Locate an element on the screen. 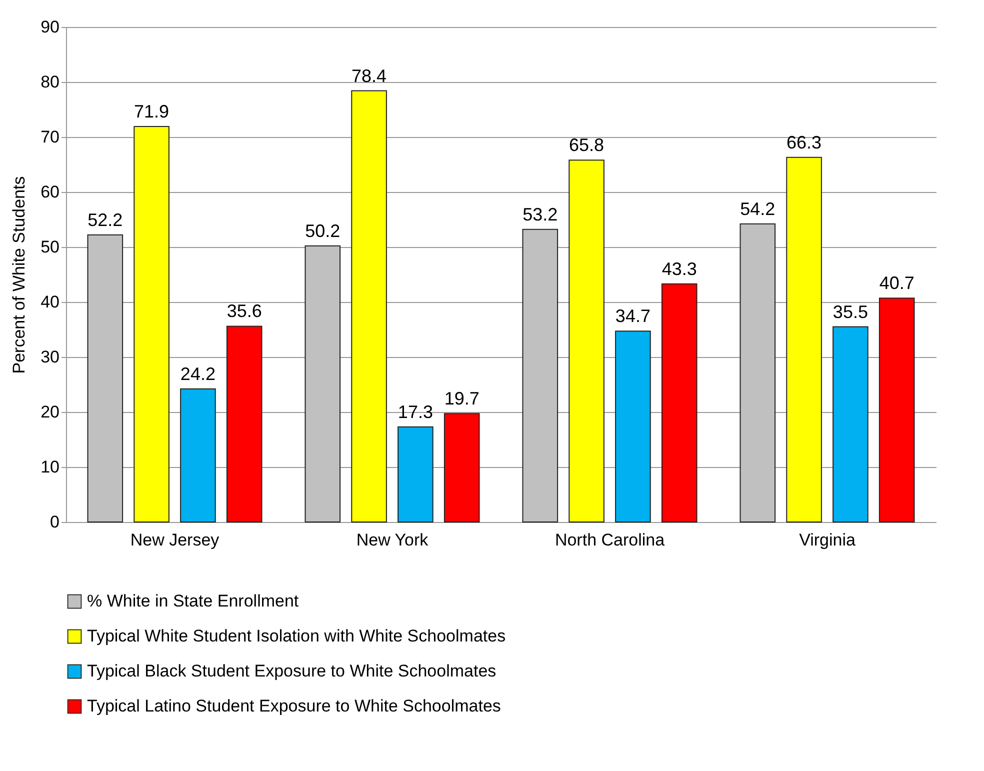  y-tick-label: 90 is located at coordinates (50, 27).